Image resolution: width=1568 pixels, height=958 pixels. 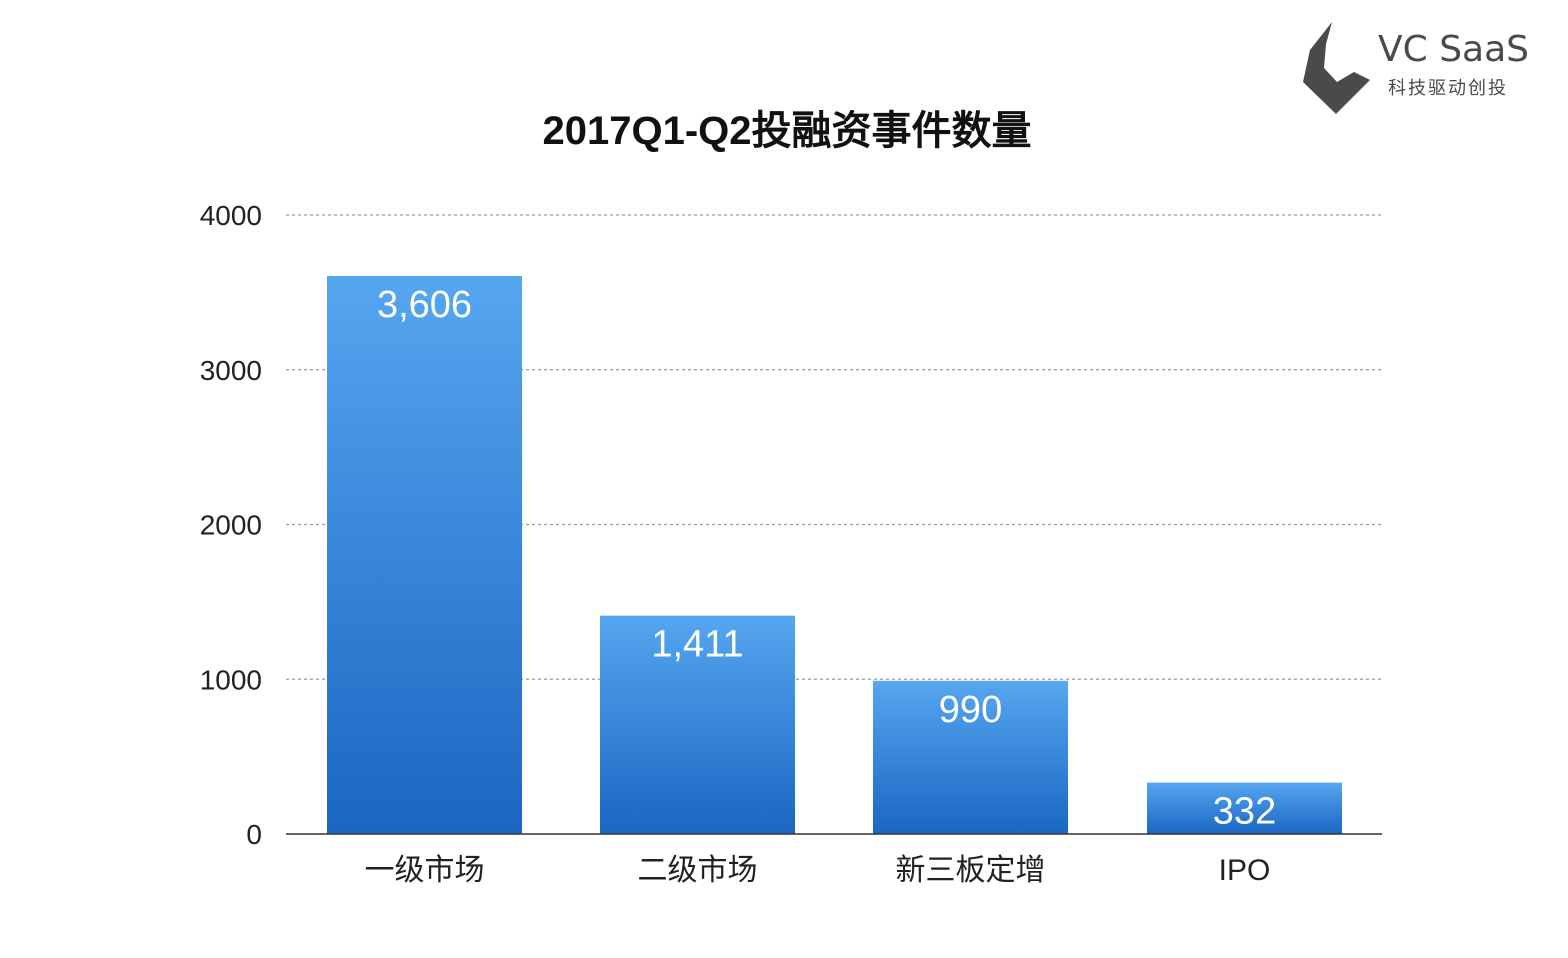 What do you see at coordinates (1453, 49) in the screenshot?
I see `logo-name: VC SaaS` at bounding box center [1453, 49].